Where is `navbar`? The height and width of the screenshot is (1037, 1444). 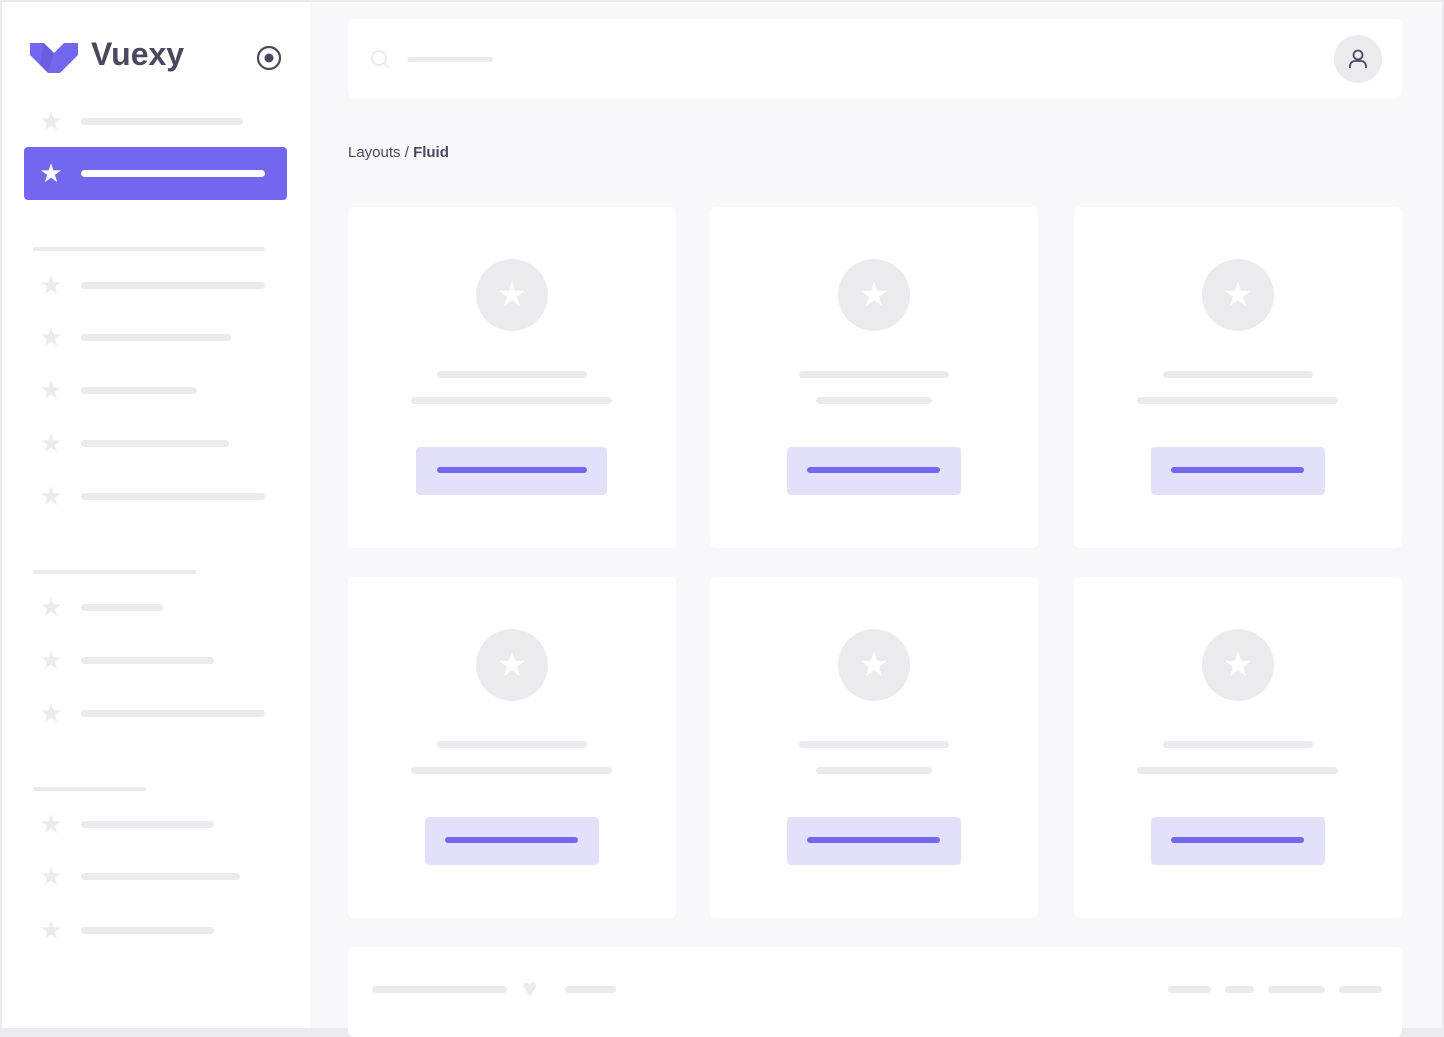
navbar is located at coordinates (875, 58).